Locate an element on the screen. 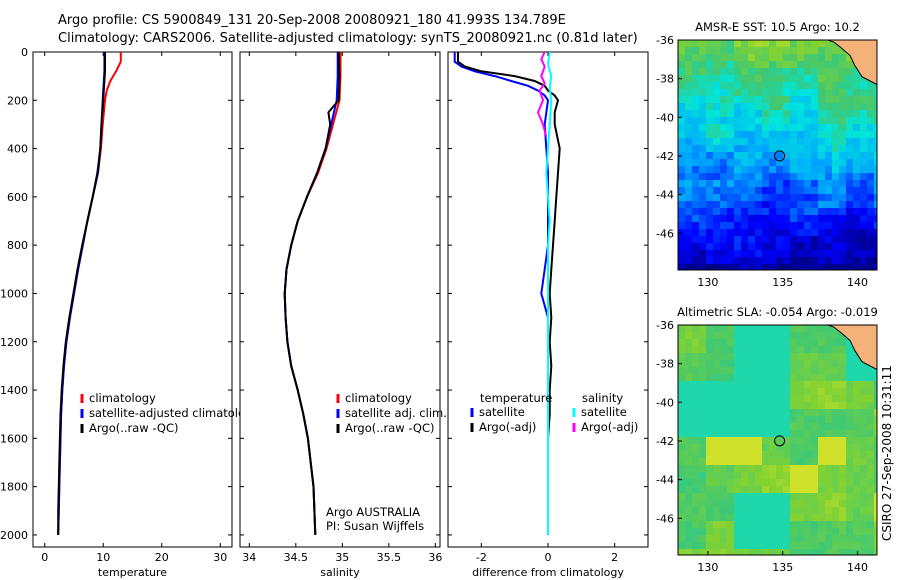 This screenshot has height=580, width=900. y-tick-label: -36 is located at coordinates (665, 325).